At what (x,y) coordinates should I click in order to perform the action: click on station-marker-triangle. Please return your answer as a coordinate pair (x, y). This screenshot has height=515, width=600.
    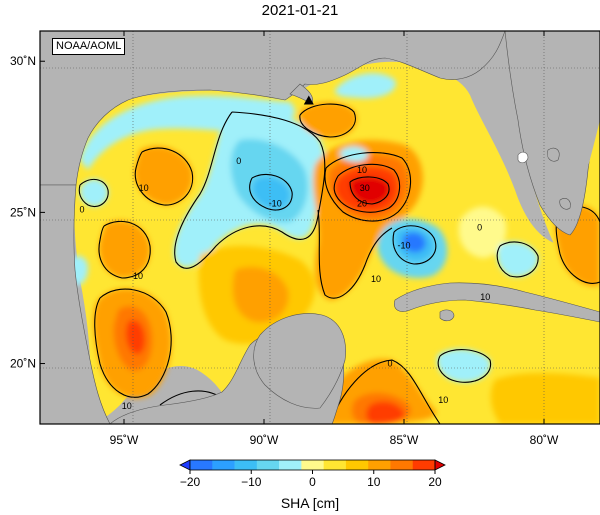
    Looking at the image, I should click on (308, 100).